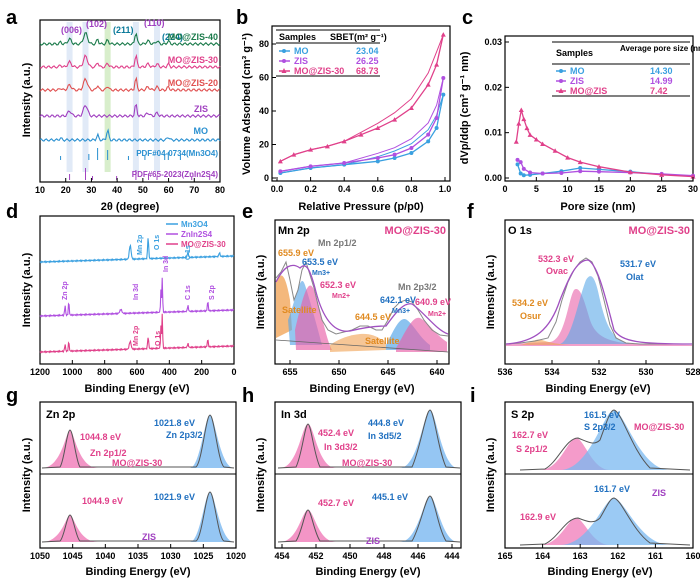  I want to click on row-mo-name: MO, so click(577, 71).